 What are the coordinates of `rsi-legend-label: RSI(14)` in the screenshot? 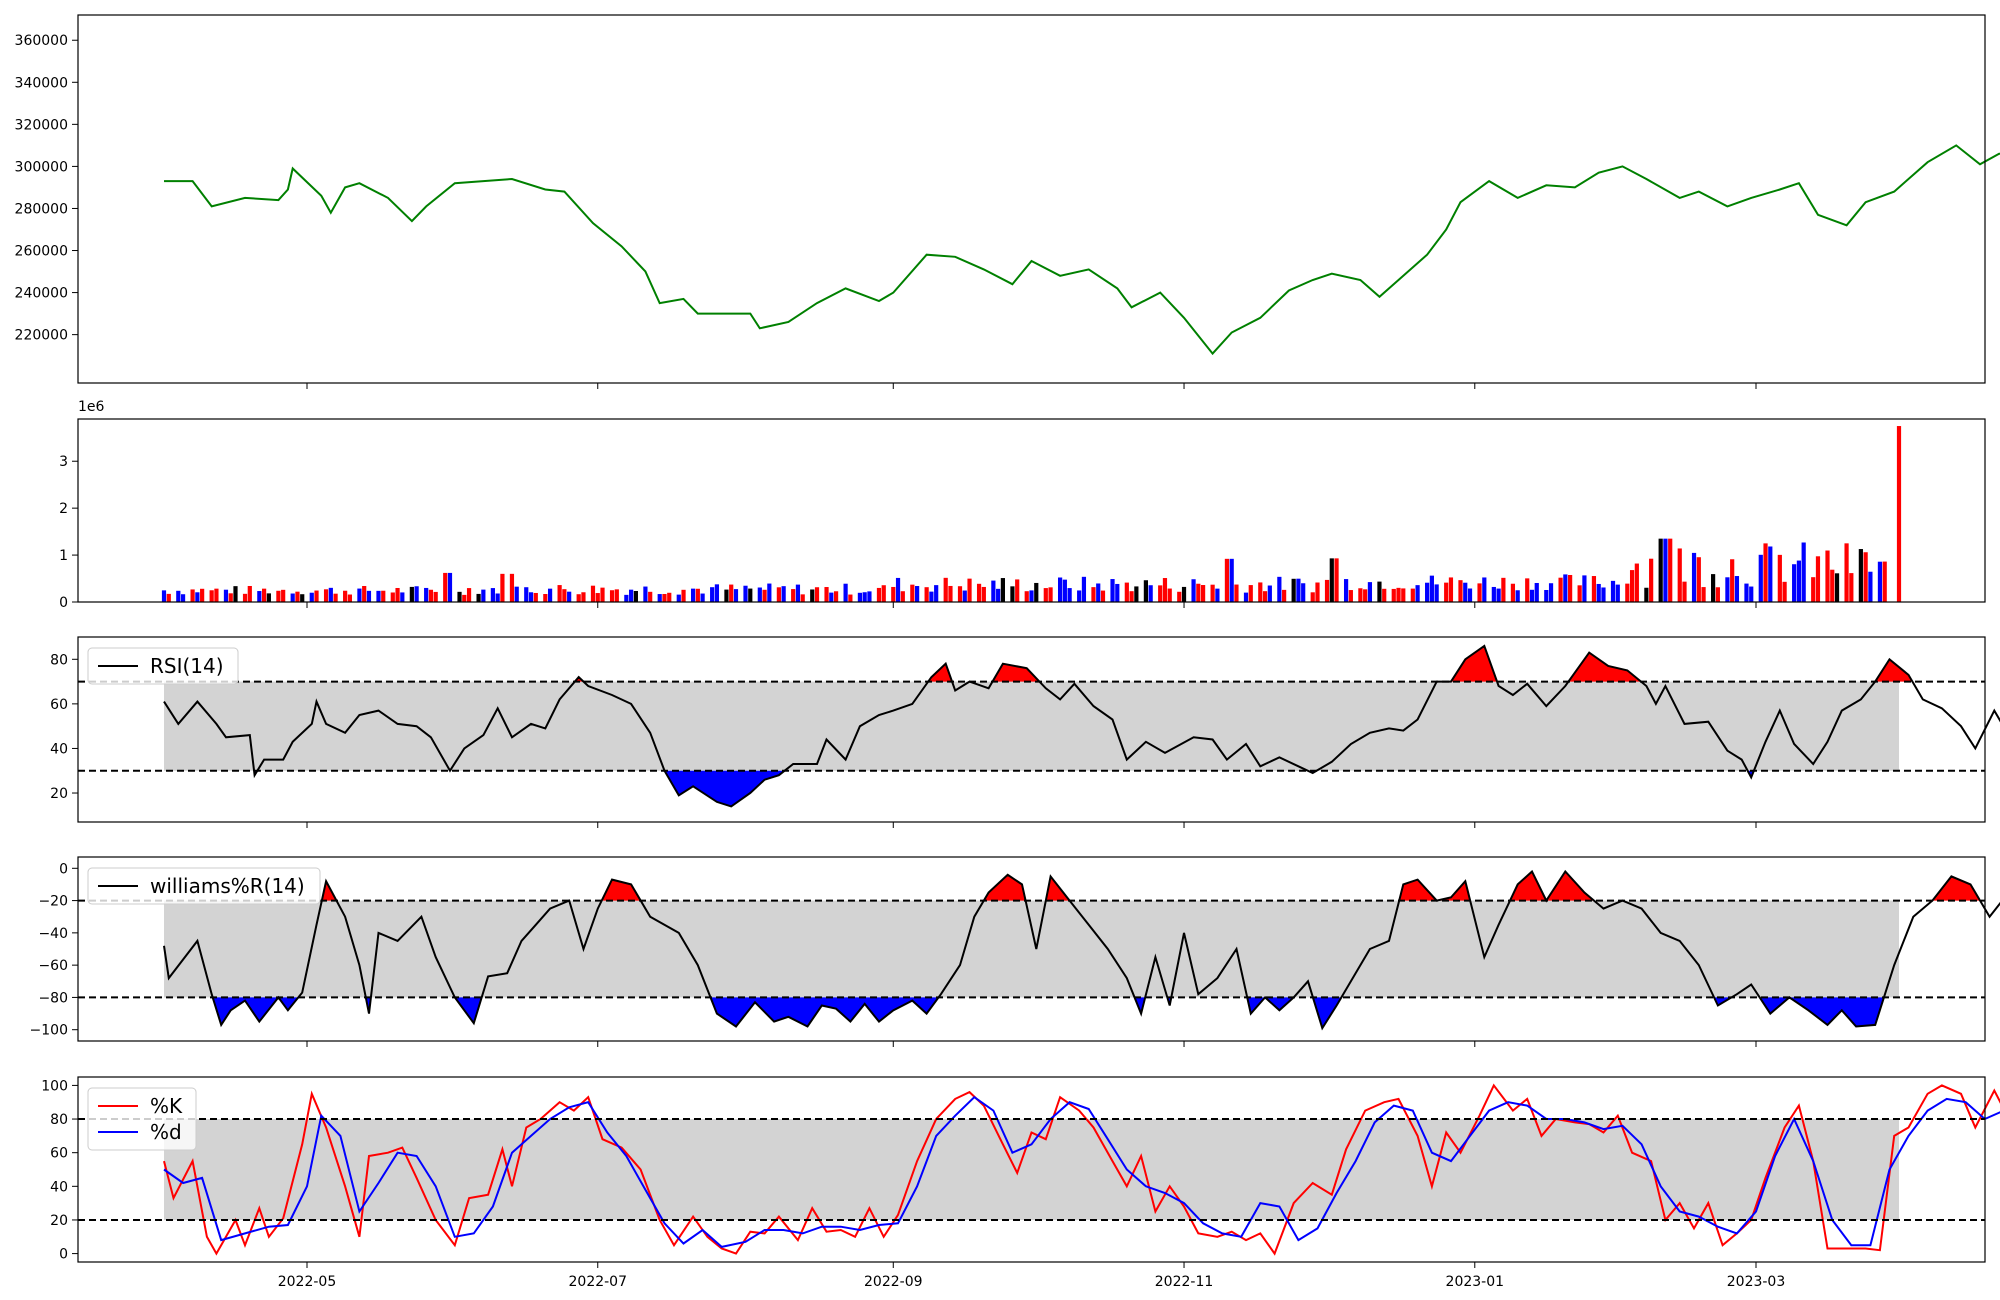 It's located at (187, 666).